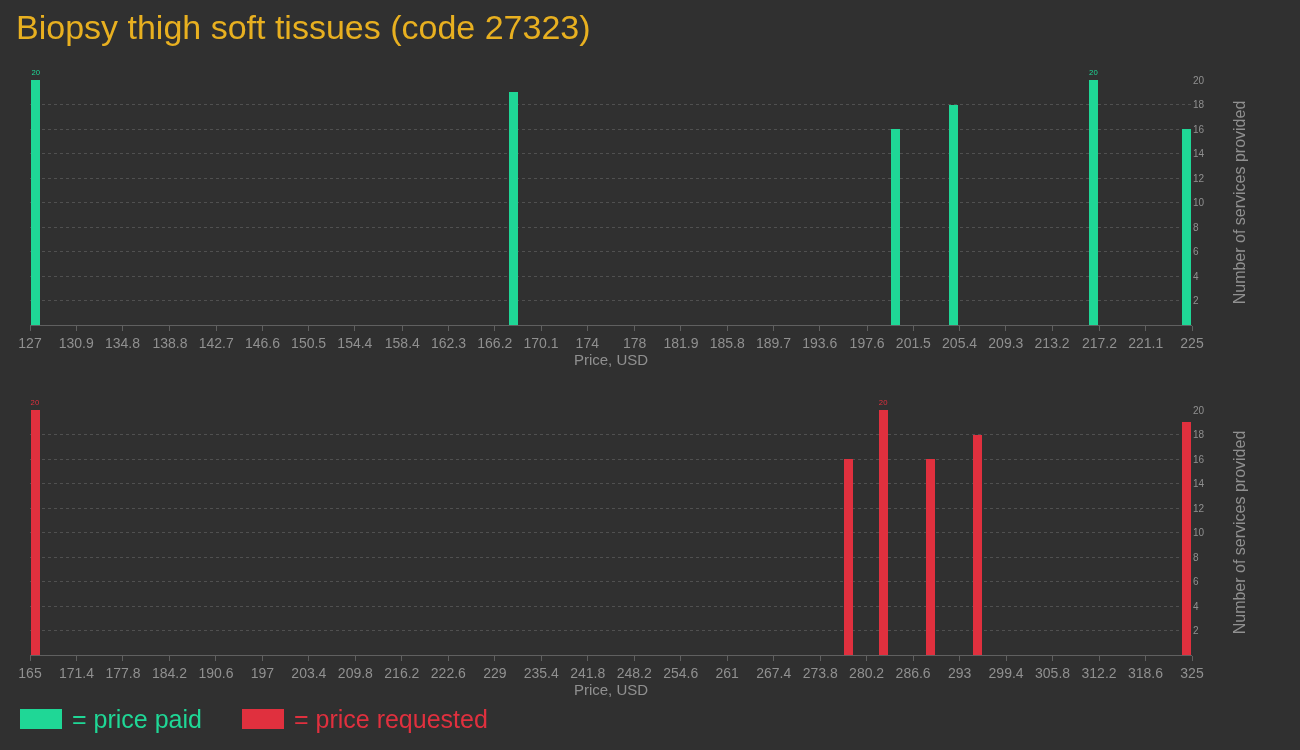 This screenshot has width=1300, height=750. Describe the element at coordinates (913, 342) in the screenshot. I see `x-tick-label: 201.5` at that location.